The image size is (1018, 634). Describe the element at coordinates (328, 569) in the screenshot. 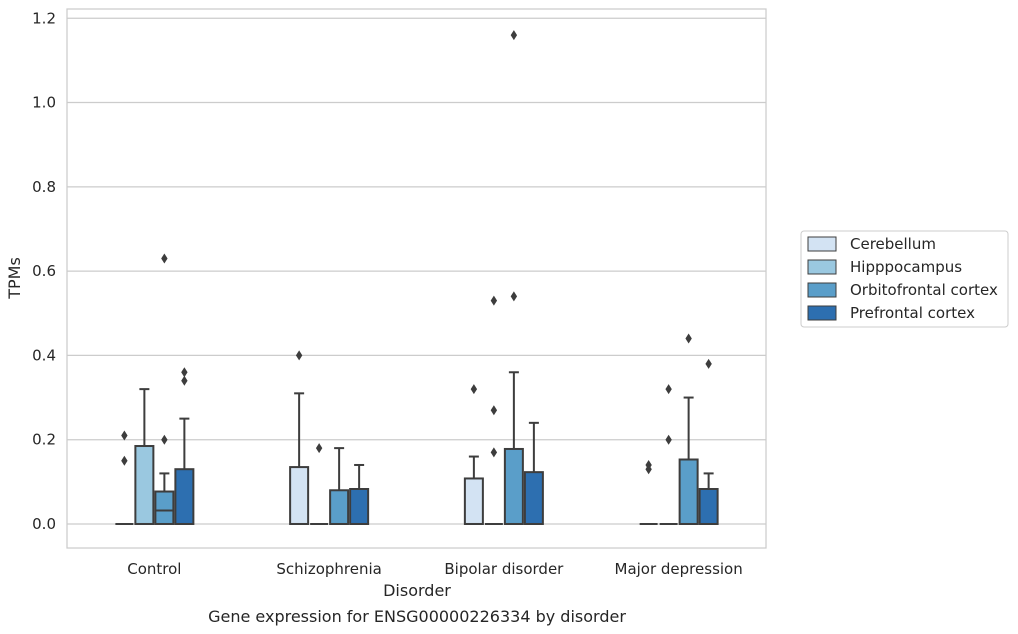

I see `x-tick-label: Schizophrenia` at that location.